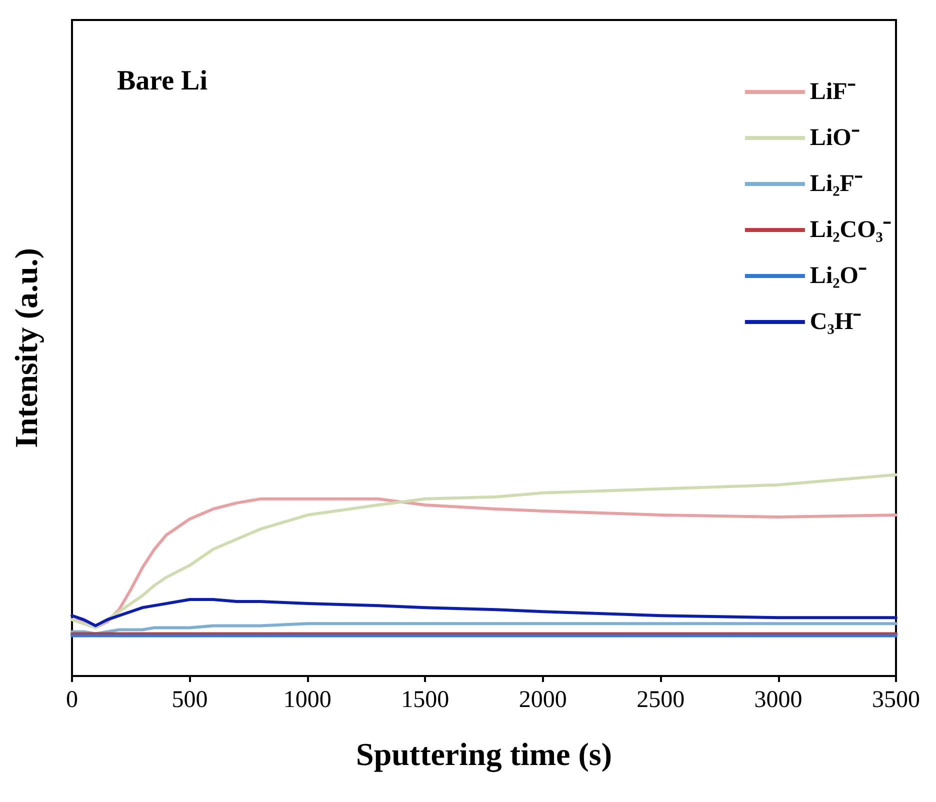 This screenshot has height=802, width=936. What do you see at coordinates (833, 92) in the screenshot?
I see `legend-label: LiF⁻` at bounding box center [833, 92].